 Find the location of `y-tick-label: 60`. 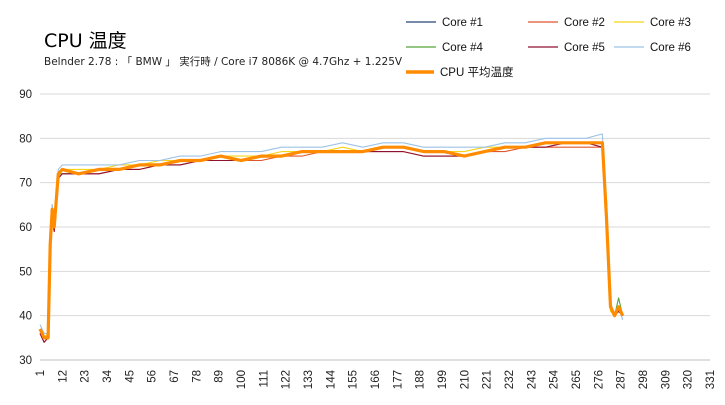

y-tick-label: 60 is located at coordinates (25, 228).